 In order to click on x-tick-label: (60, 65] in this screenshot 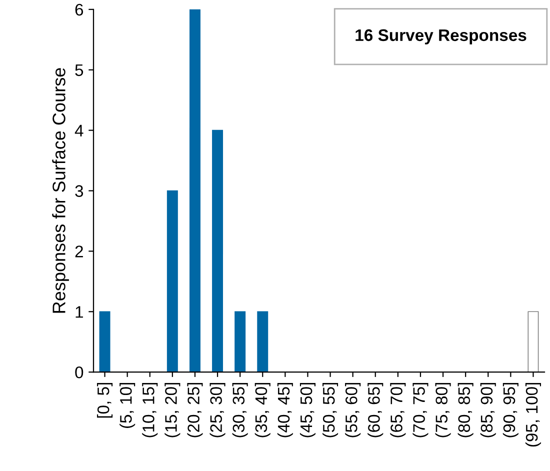, I will do `click(376, 410)`.